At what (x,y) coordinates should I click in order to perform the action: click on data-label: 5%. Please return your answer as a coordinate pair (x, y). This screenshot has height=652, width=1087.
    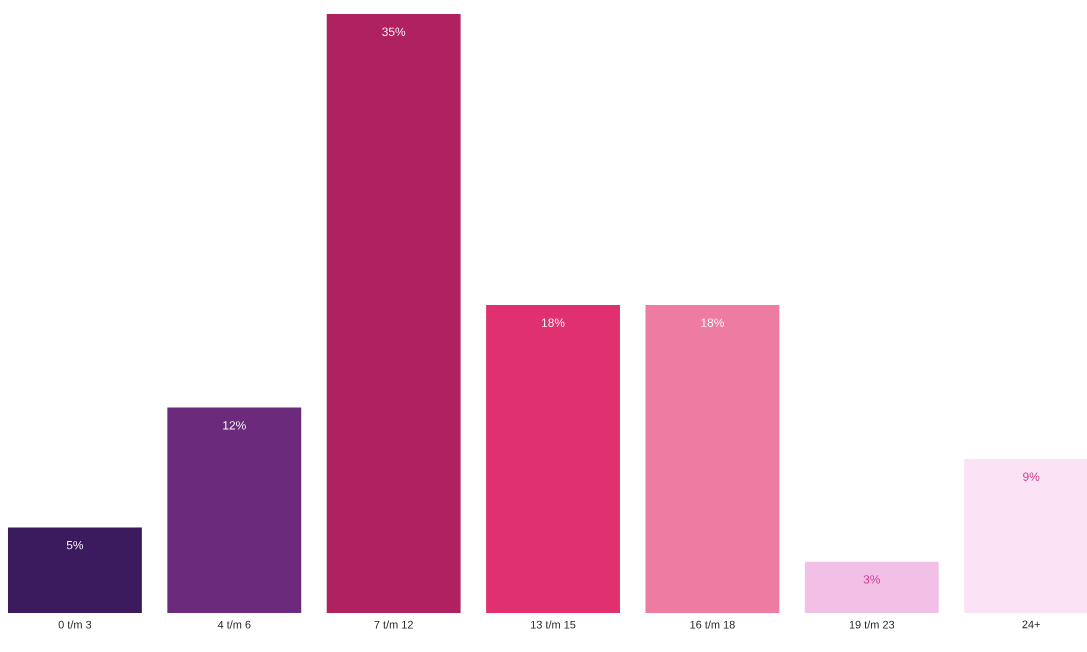
    Looking at the image, I should click on (75, 545).